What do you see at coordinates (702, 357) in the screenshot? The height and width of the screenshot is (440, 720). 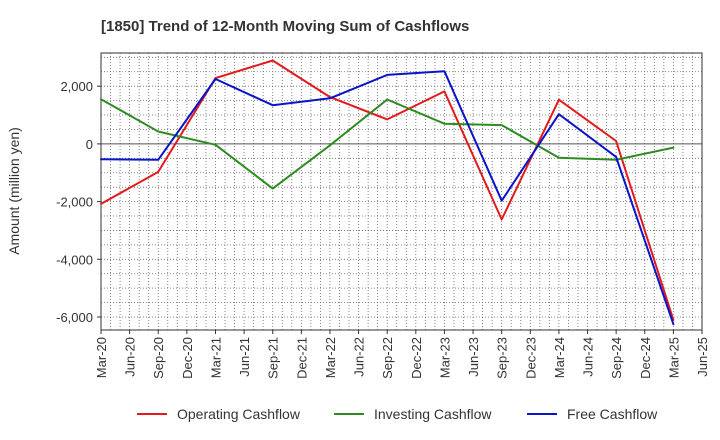 I see `x-tick-label: Jun-25` at bounding box center [702, 357].